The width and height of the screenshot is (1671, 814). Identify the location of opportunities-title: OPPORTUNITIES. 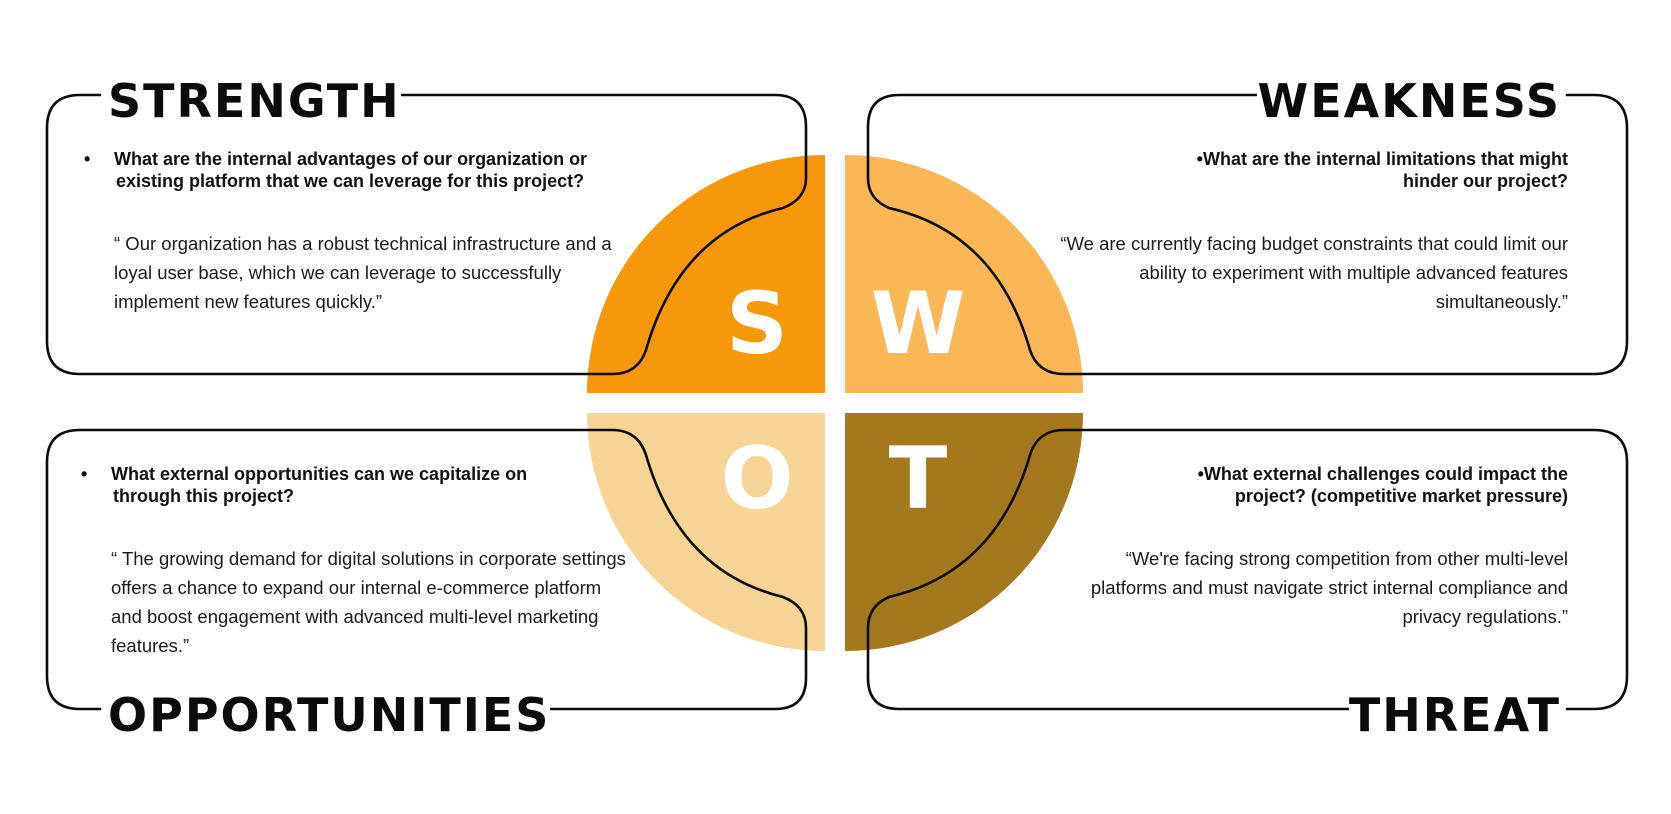
(329, 715).